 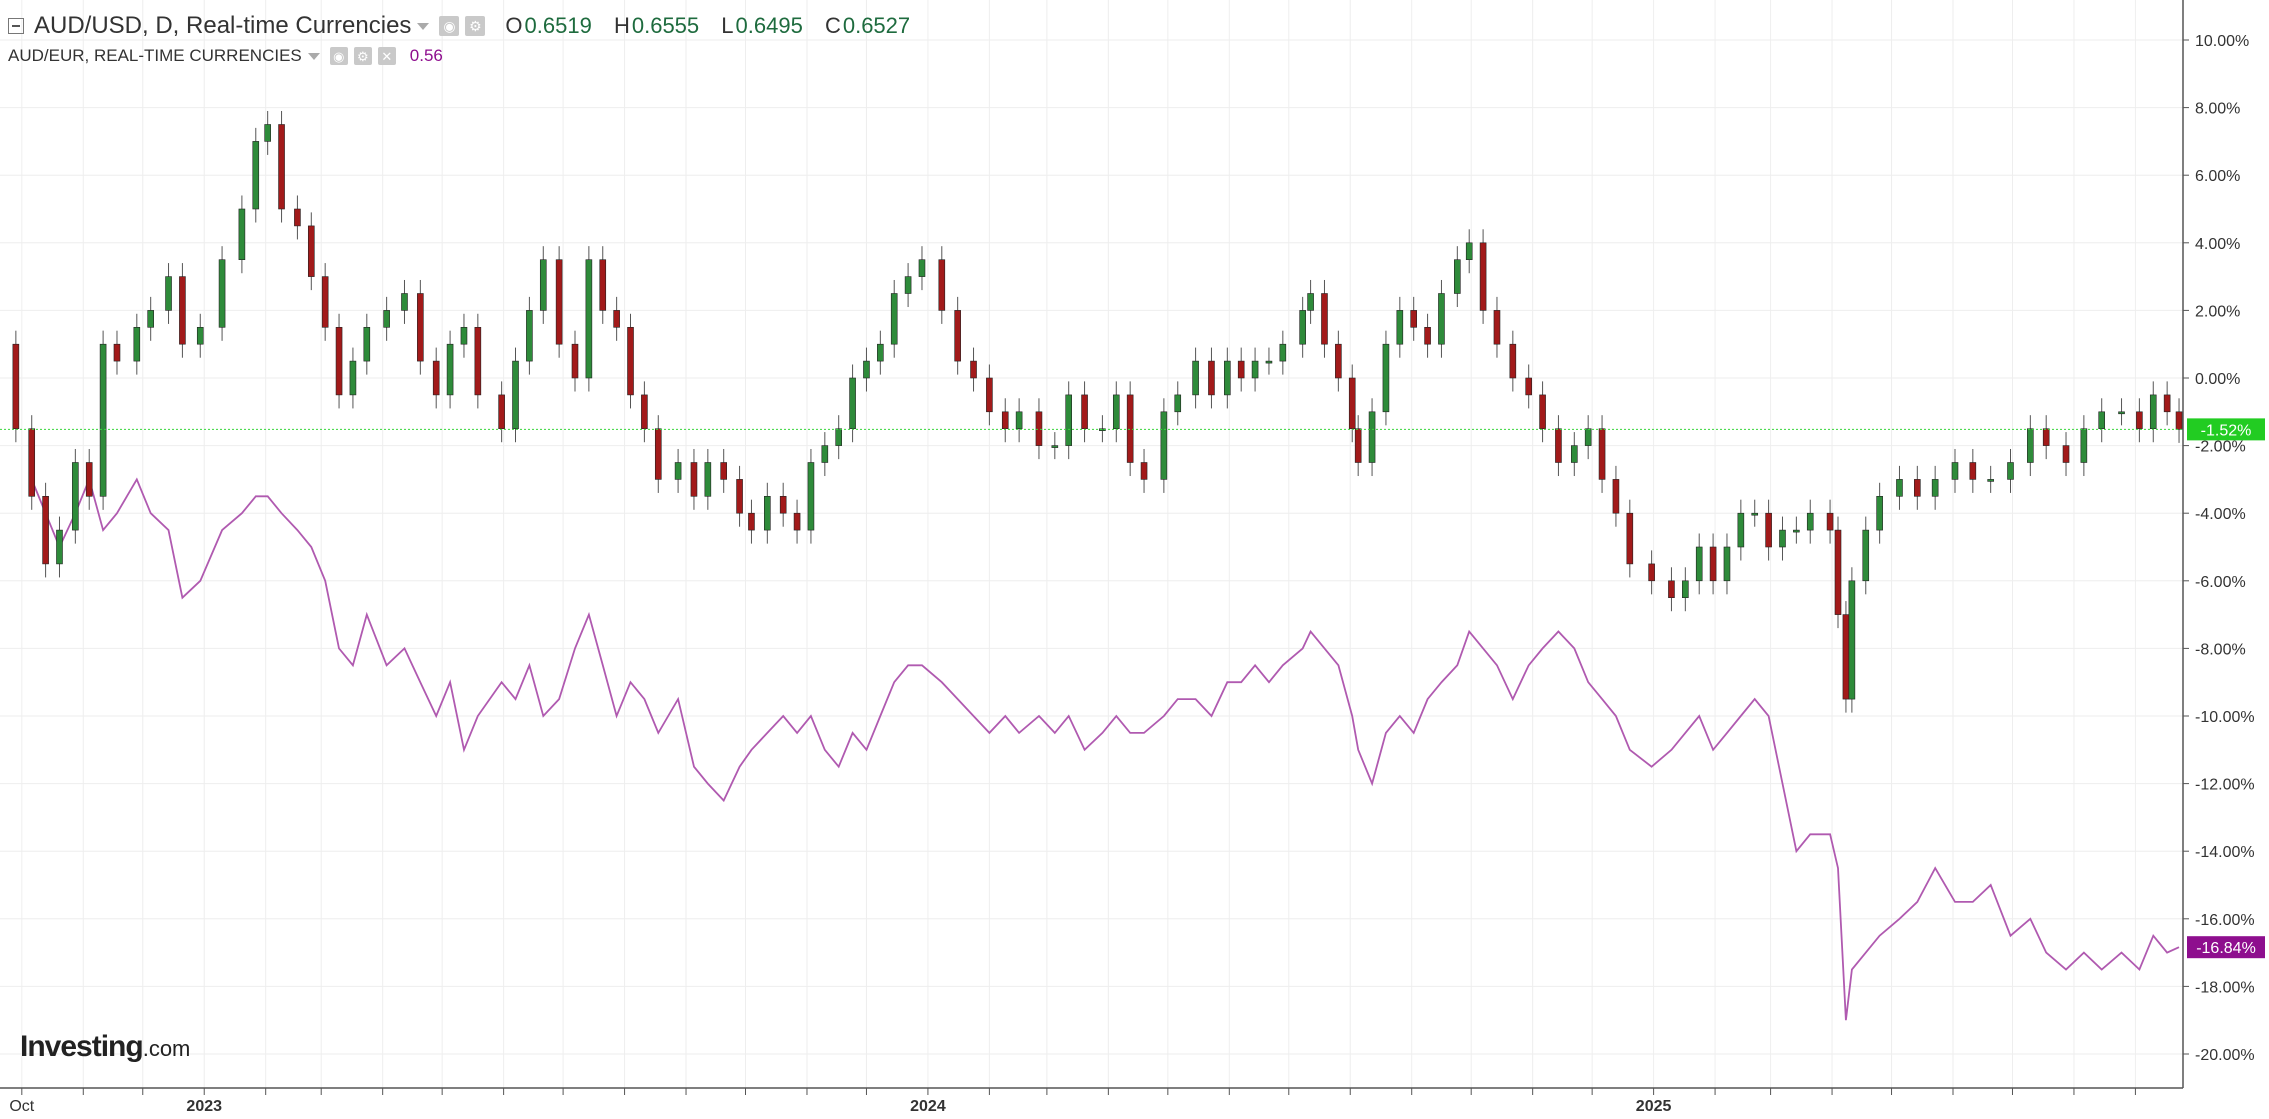 What do you see at coordinates (338, 56) in the screenshot?
I see `compare-eye-icon: ◉` at bounding box center [338, 56].